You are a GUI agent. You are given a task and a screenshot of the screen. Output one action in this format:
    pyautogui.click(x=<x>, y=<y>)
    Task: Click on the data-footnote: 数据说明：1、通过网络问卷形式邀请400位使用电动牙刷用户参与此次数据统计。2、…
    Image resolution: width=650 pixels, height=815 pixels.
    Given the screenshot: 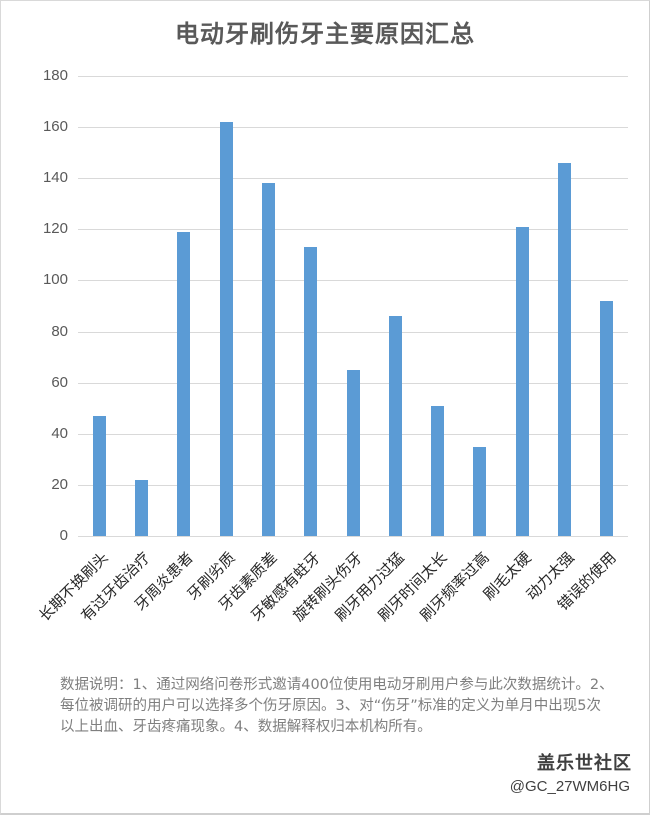 What is the action you would take?
    pyautogui.click(x=337, y=706)
    